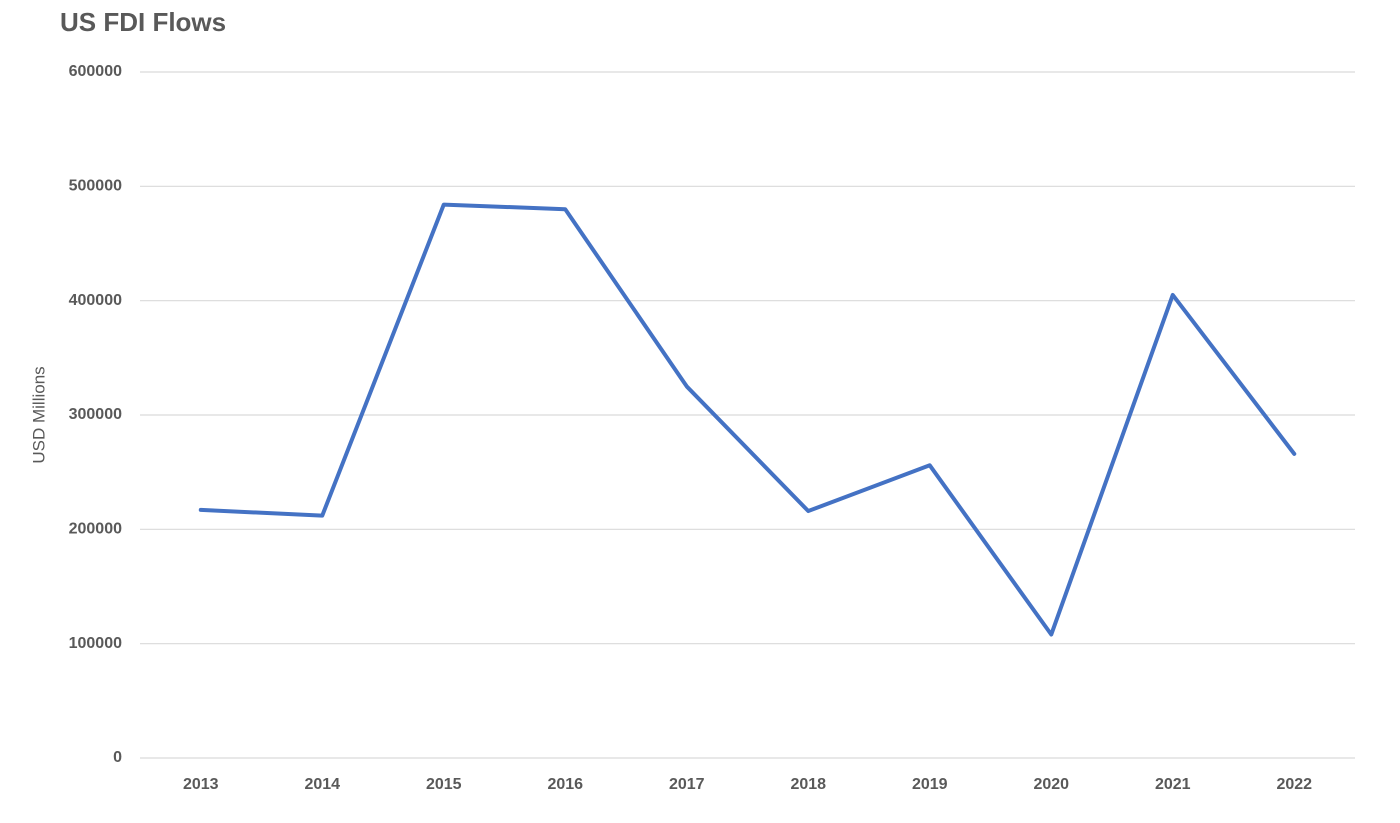  Describe the element at coordinates (38, 414) in the screenshot. I see `y-axis-label: USD Millions` at that location.